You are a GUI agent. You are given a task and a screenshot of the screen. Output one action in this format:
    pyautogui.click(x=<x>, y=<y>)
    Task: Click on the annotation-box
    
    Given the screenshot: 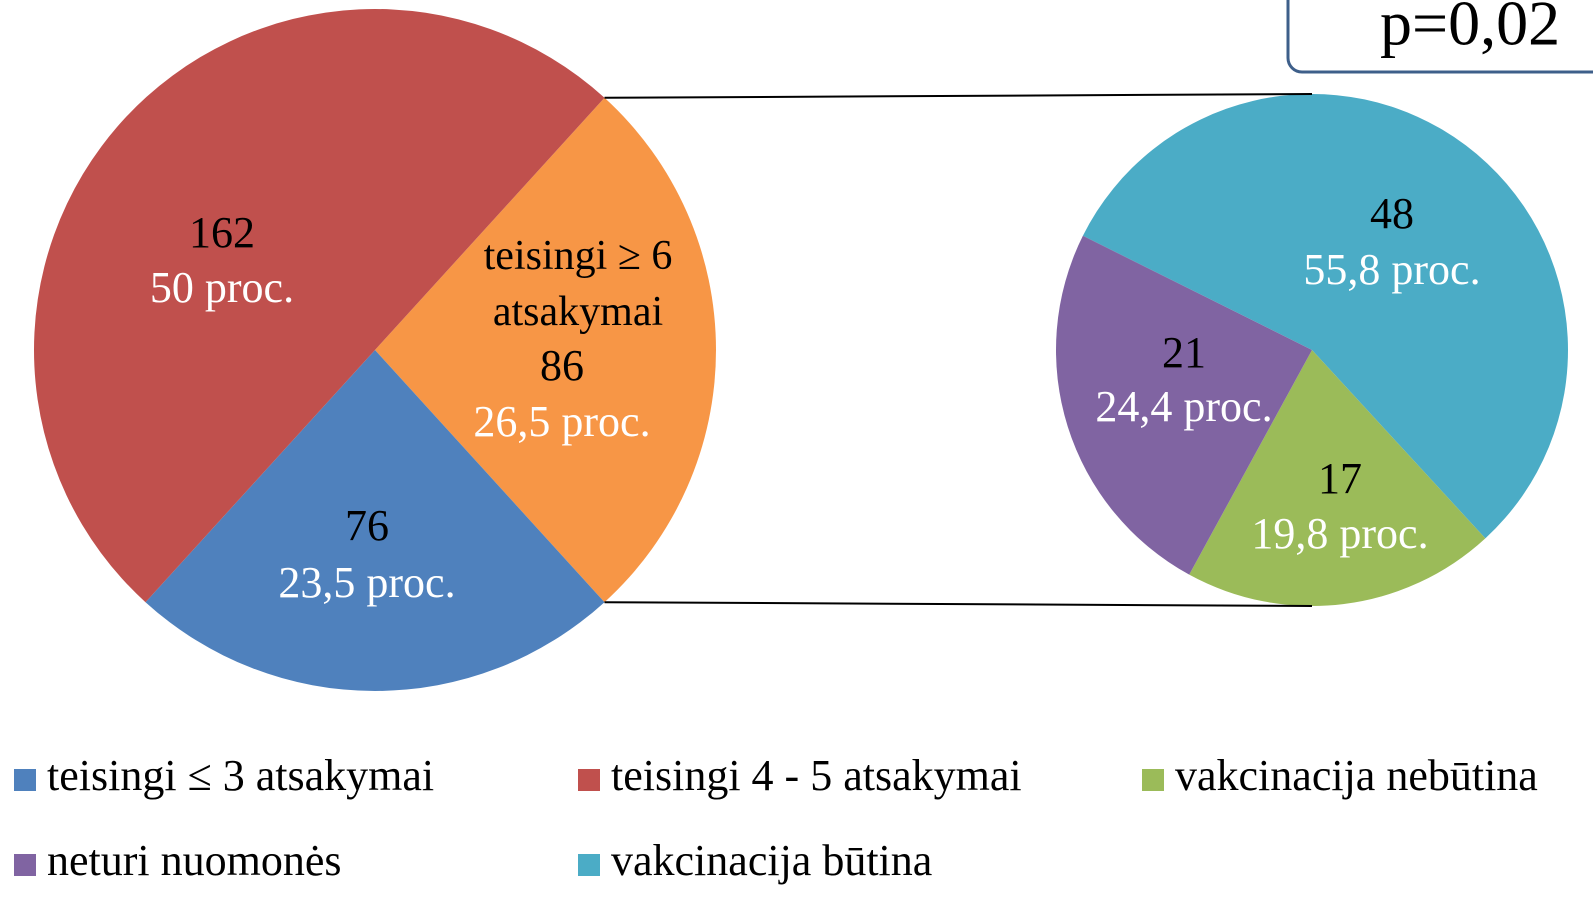 What is the action you would take?
    pyautogui.click(x=1439, y=37)
    